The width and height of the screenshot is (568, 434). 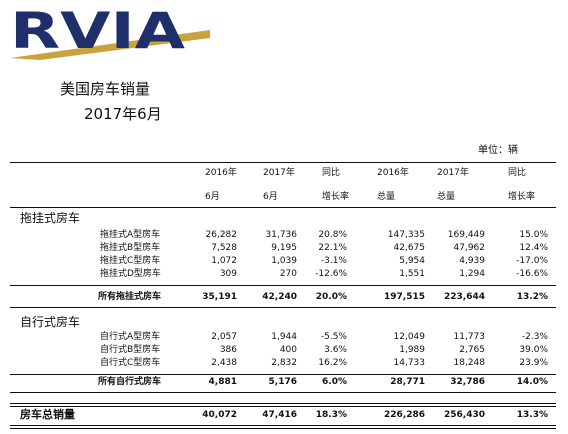 I want to click on cell: 35,191, so click(x=219, y=297).